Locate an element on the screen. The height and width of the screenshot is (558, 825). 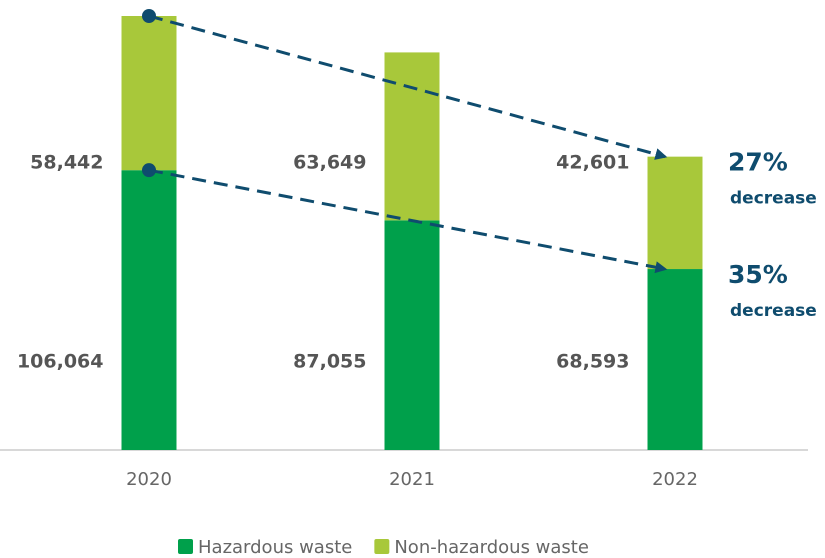
x-tick-label: 2021 is located at coordinates (412, 479).